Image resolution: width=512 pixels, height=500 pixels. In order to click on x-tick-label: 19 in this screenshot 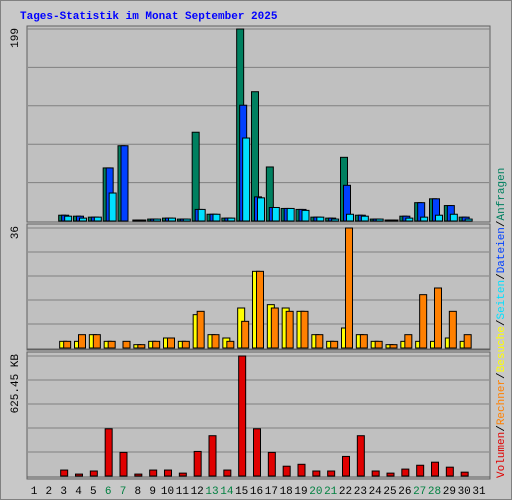, I will do `click(300, 492)`.